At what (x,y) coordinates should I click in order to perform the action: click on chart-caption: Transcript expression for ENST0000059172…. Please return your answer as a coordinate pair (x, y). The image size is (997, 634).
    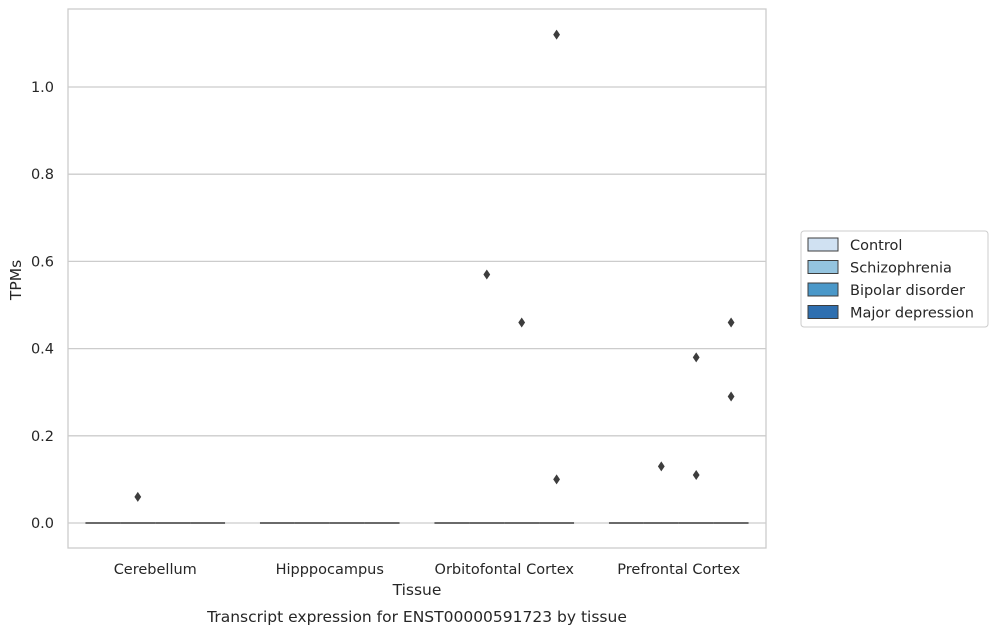
    Looking at the image, I should click on (416, 617).